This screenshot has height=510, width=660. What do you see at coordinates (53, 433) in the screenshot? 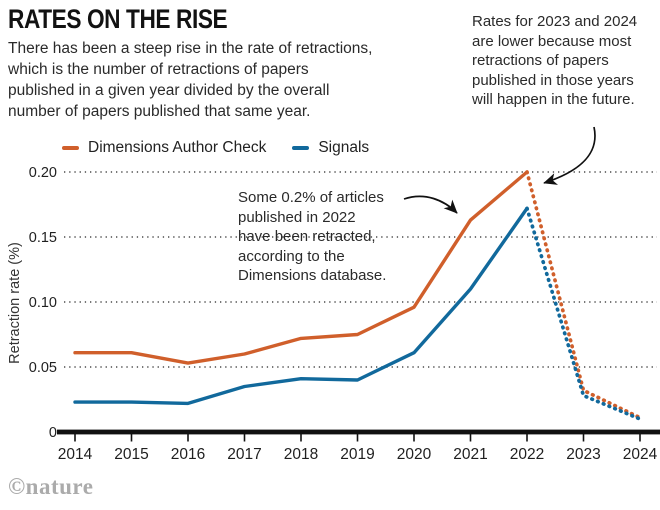
I see `y-tick-label: 0` at bounding box center [53, 433].